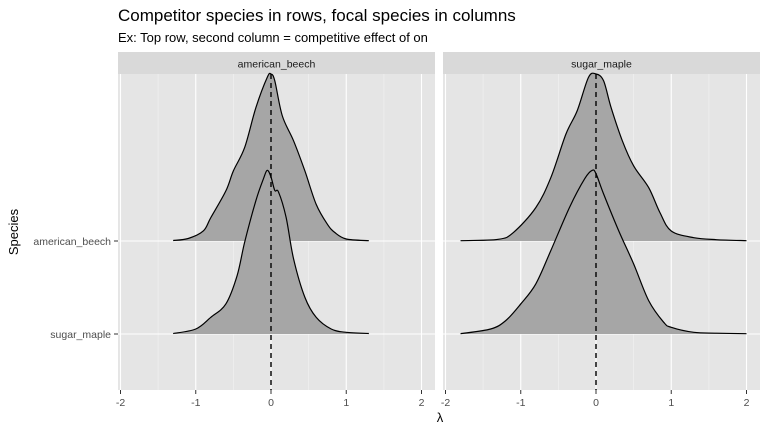 The height and width of the screenshot is (432, 768). I want to click on facet-label: american_beech, so click(277, 65).